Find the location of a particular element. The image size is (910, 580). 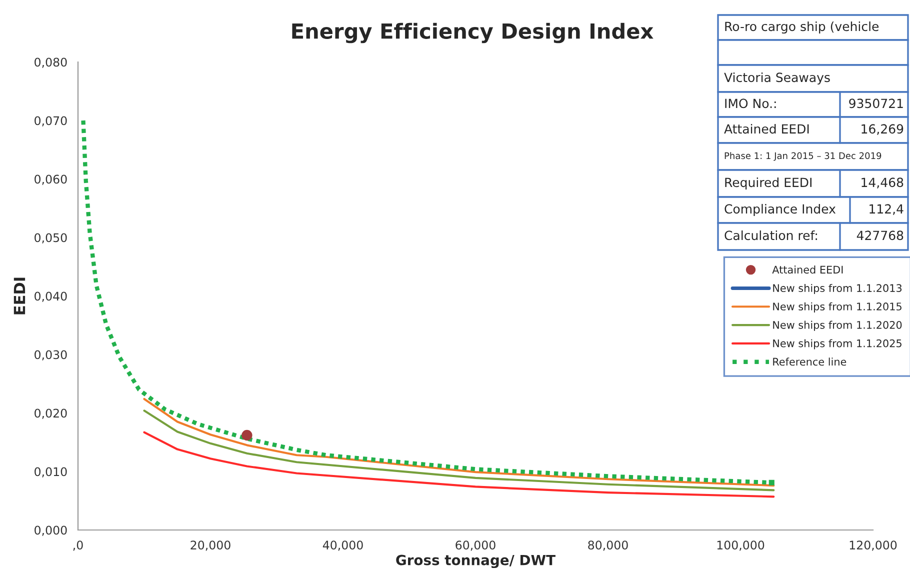

y-tick-label: 0,000 is located at coordinates (50, 531).